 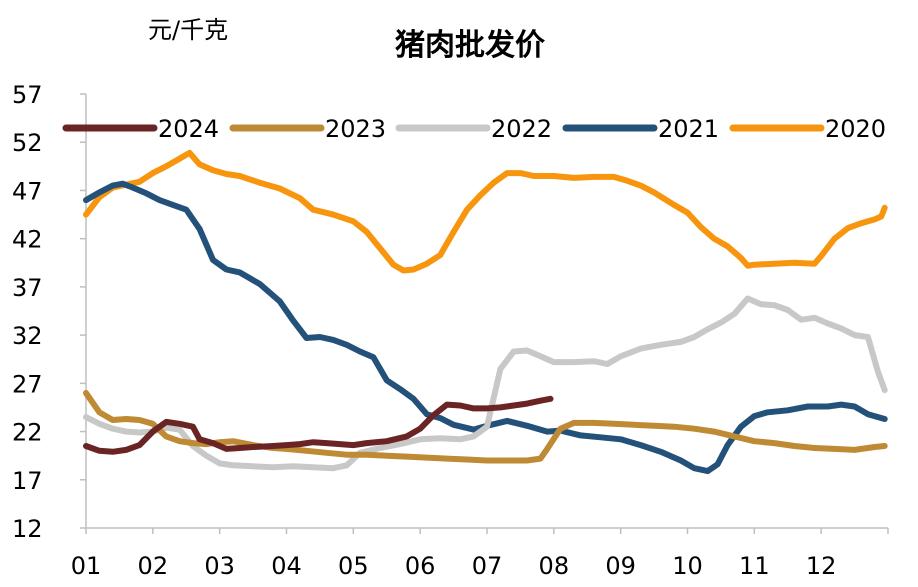 What do you see at coordinates (855, 129) in the screenshot?
I see `legend-label-2020: 2020` at bounding box center [855, 129].